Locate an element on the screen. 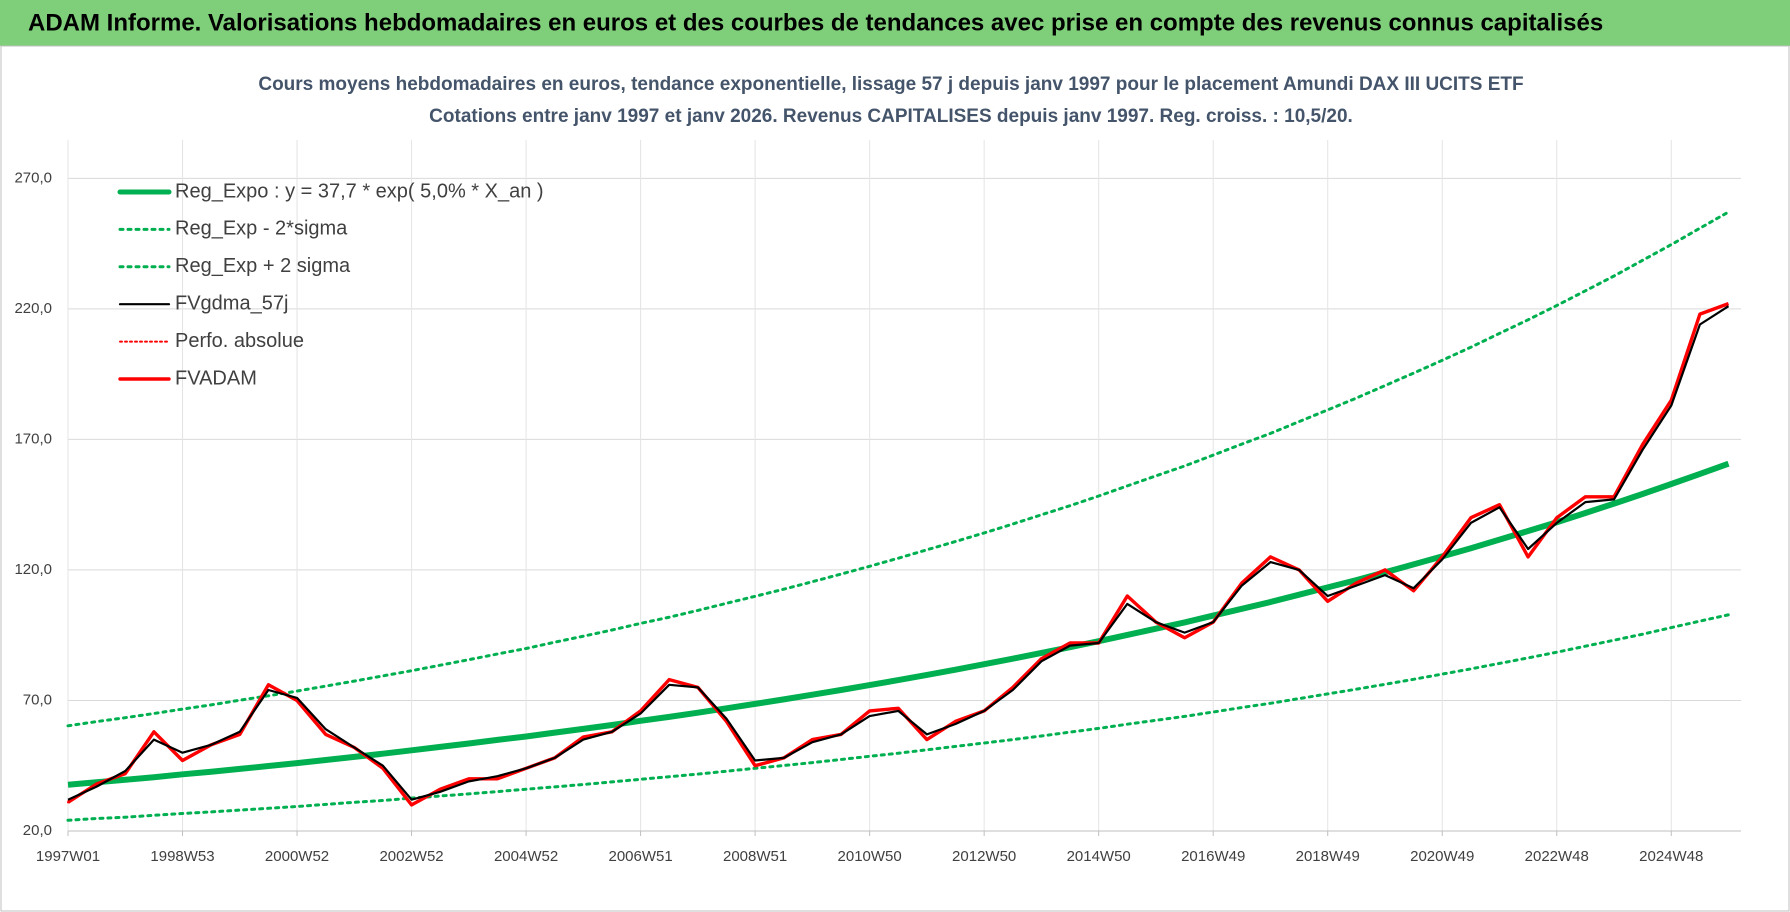  y-tick-label: 20,0 is located at coordinates (37, 830).